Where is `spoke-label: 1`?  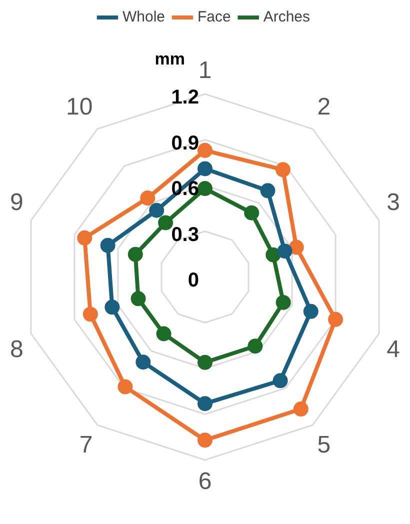 spoke-label: 1 is located at coordinates (205, 70).